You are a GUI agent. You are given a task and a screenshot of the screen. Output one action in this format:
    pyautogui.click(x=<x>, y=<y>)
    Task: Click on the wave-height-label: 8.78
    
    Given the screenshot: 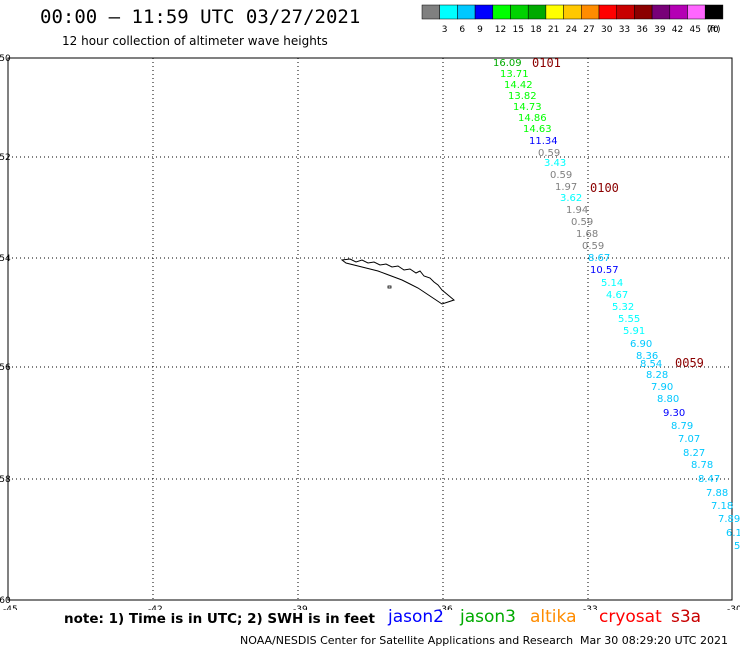 What is the action you would take?
    pyautogui.click(x=702, y=465)
    